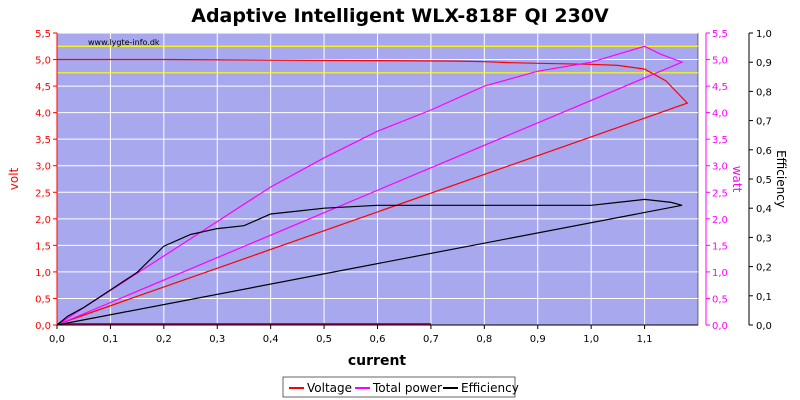 Image resolution: width=800 pixels, height=400 pixels. What do you see at coordinates (43, 140) in the screenshot?
I see `left-tick-label: 3,5` at bounding box center [43, 140].